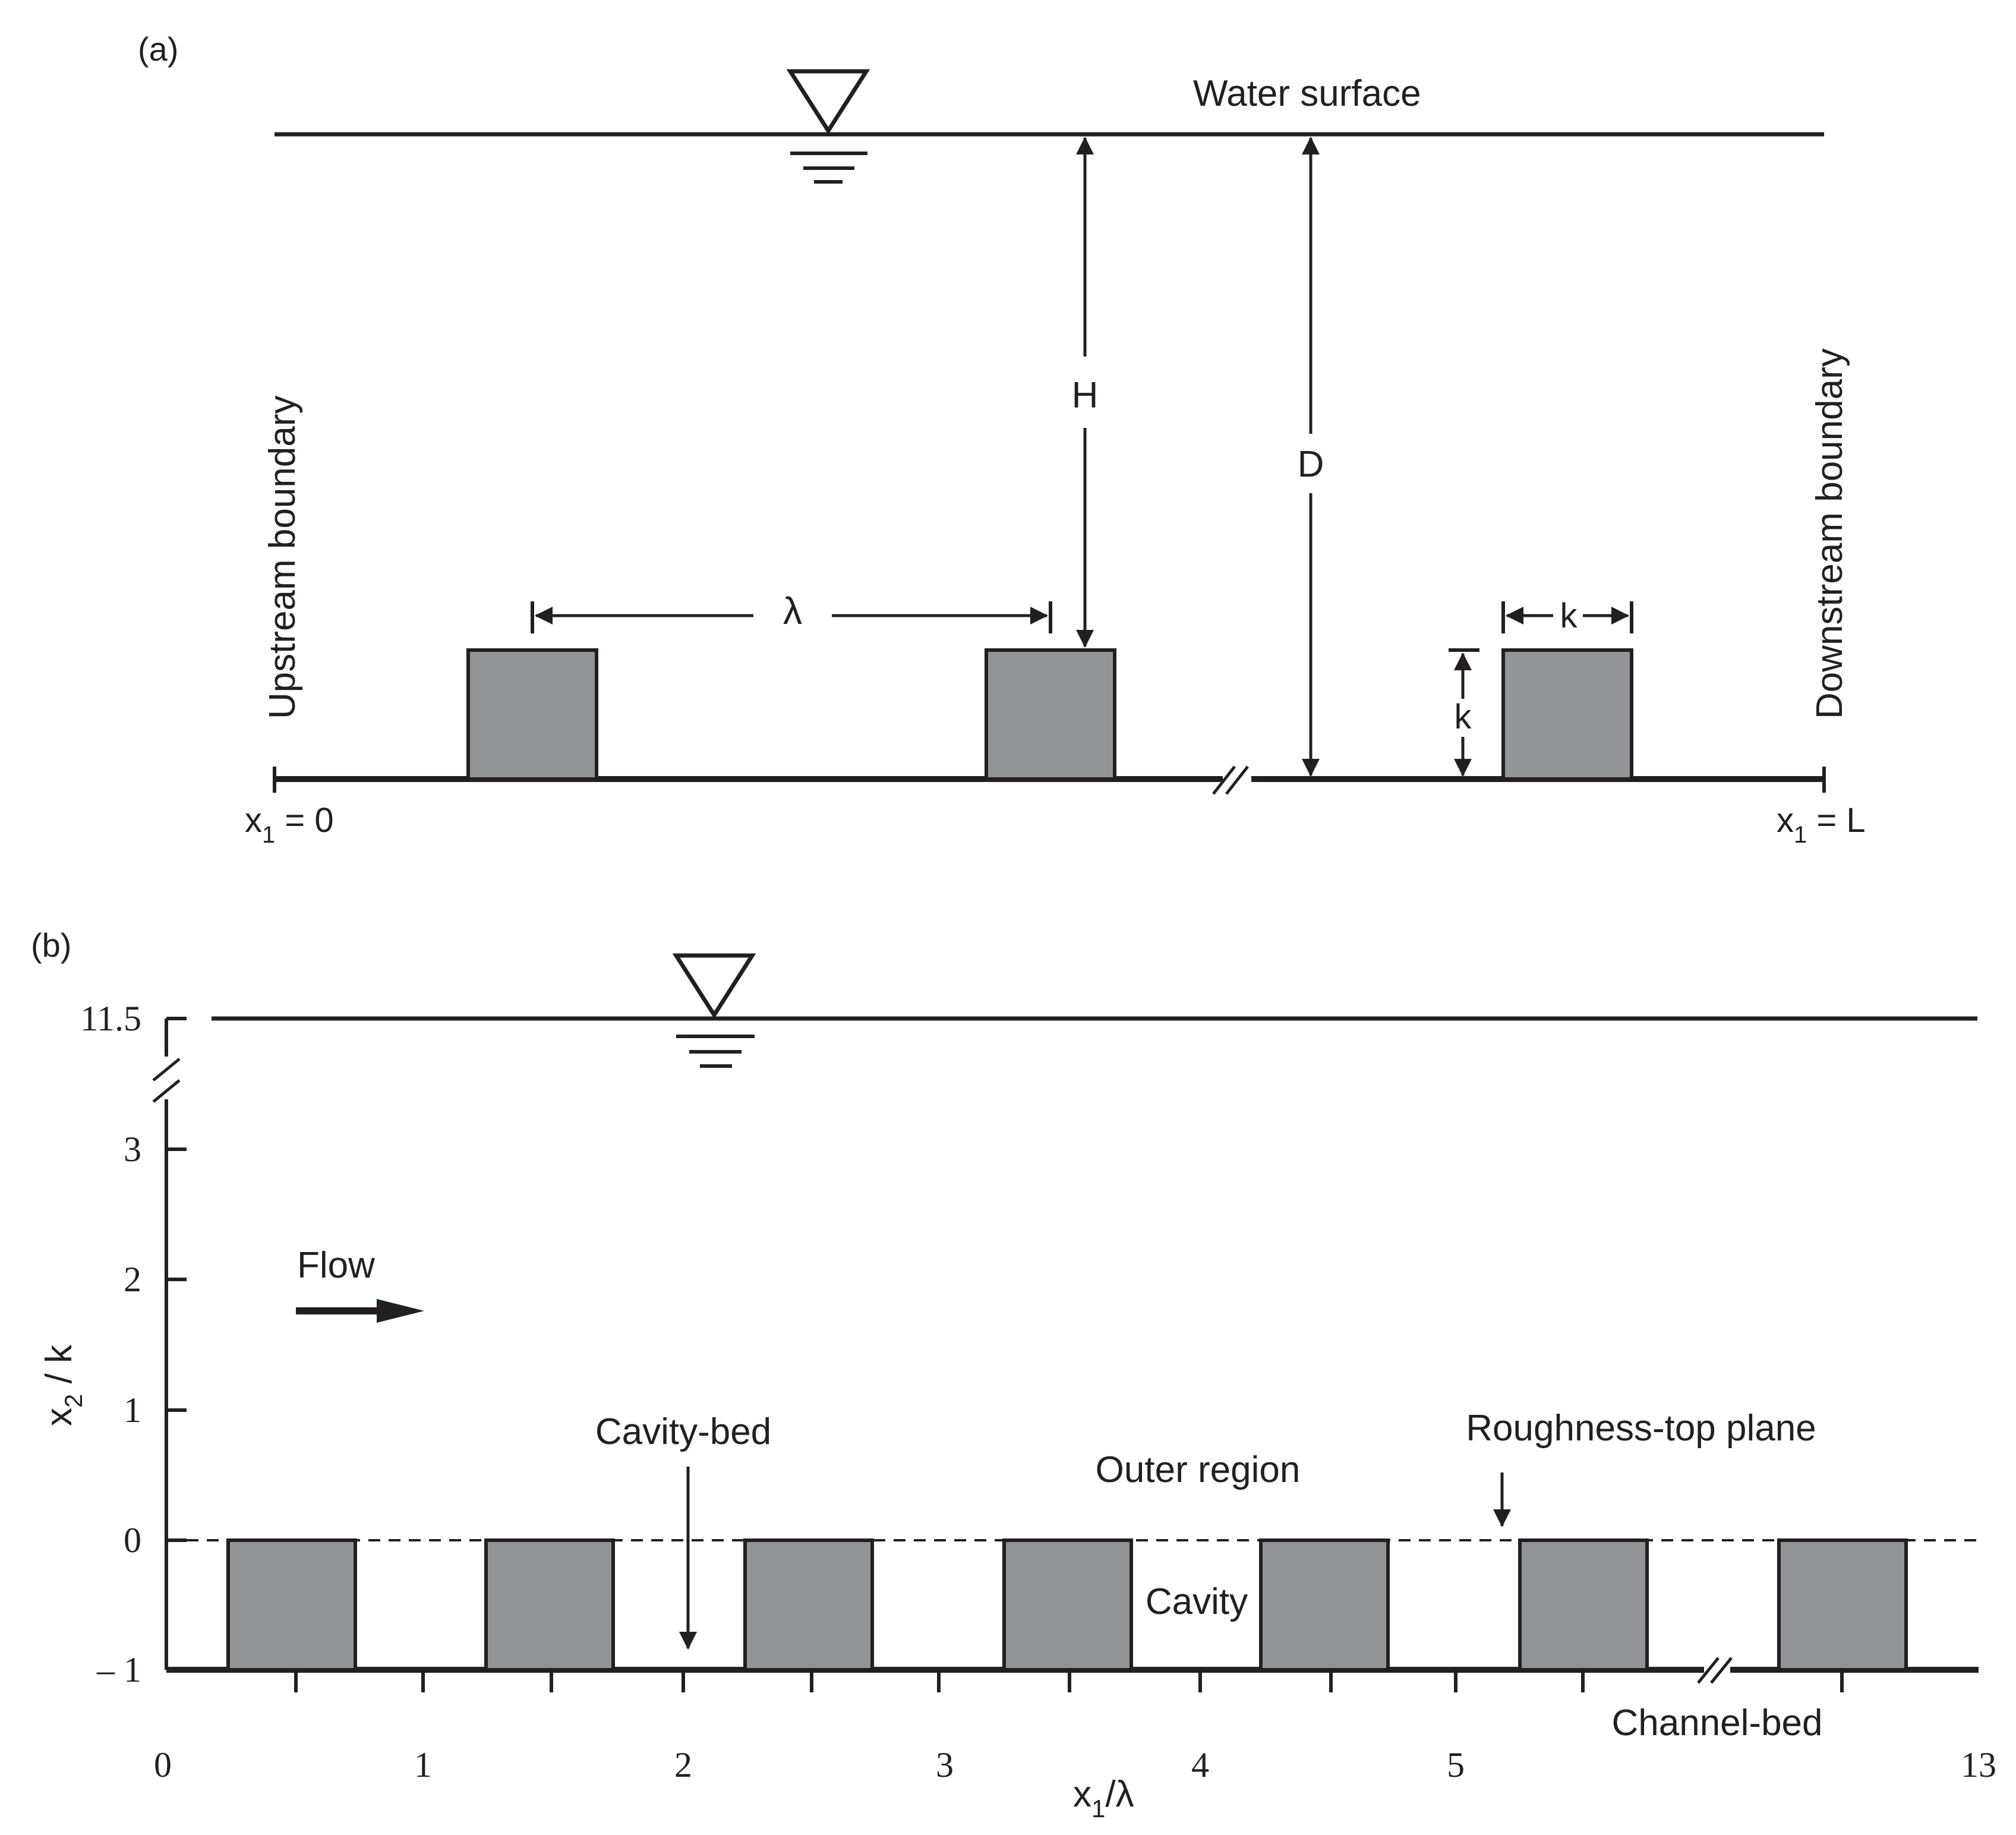 Image resolution: width=2016 pixels, height=1835 pixels. Describe the element at coordinates (163, 1764) in the screenshot. I see `x-tick-label: 0` at that location.